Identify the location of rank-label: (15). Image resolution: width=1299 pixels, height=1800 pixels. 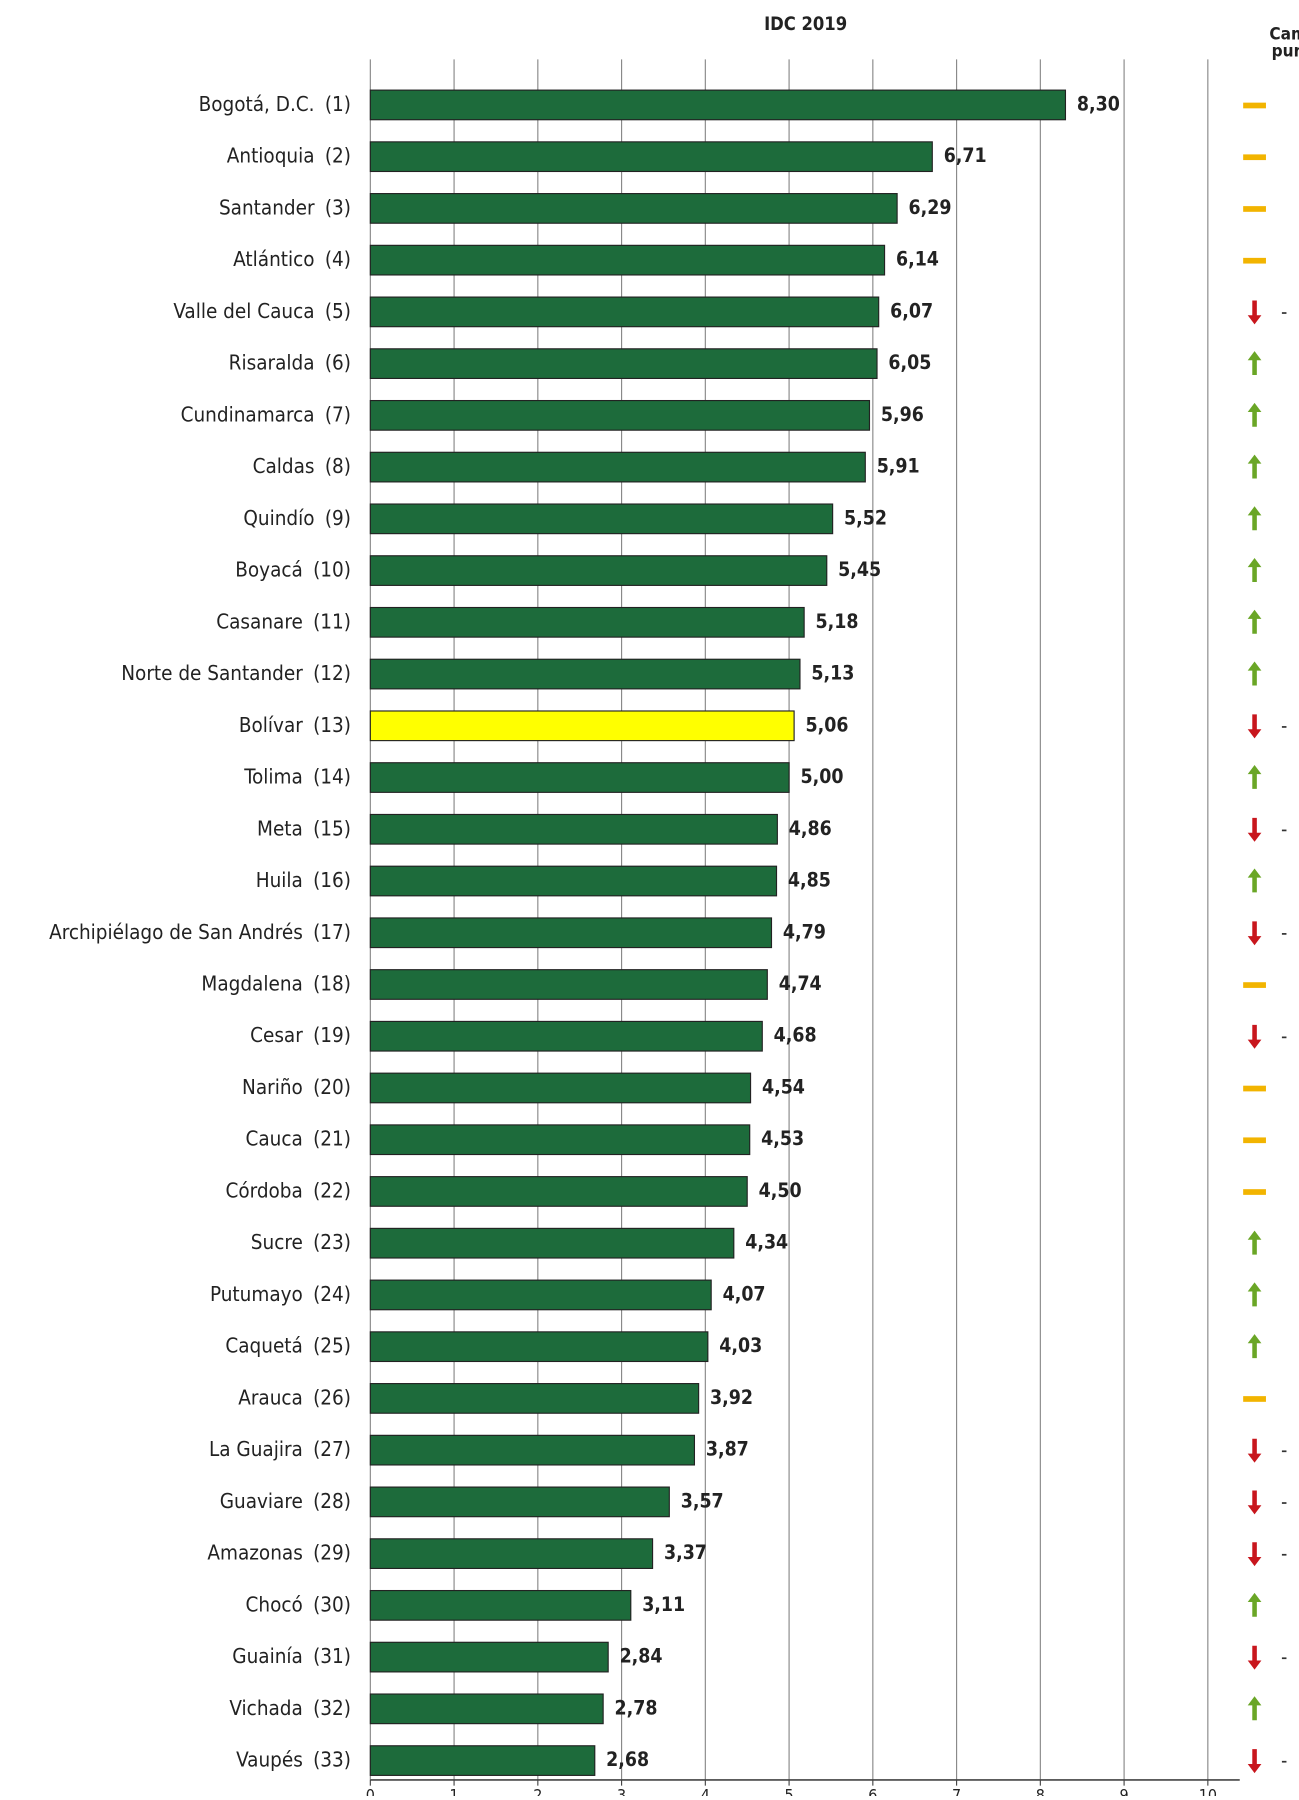
(332, 828).